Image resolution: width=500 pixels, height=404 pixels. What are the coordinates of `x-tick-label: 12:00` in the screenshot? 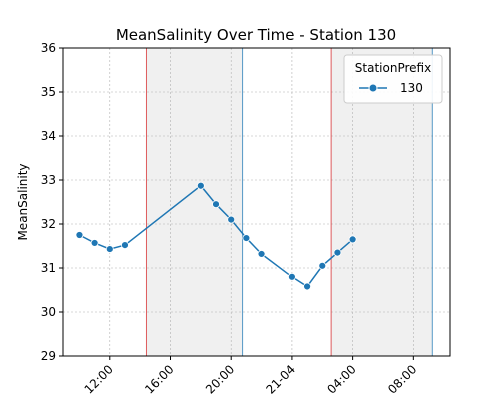 It's located at (99, 379).